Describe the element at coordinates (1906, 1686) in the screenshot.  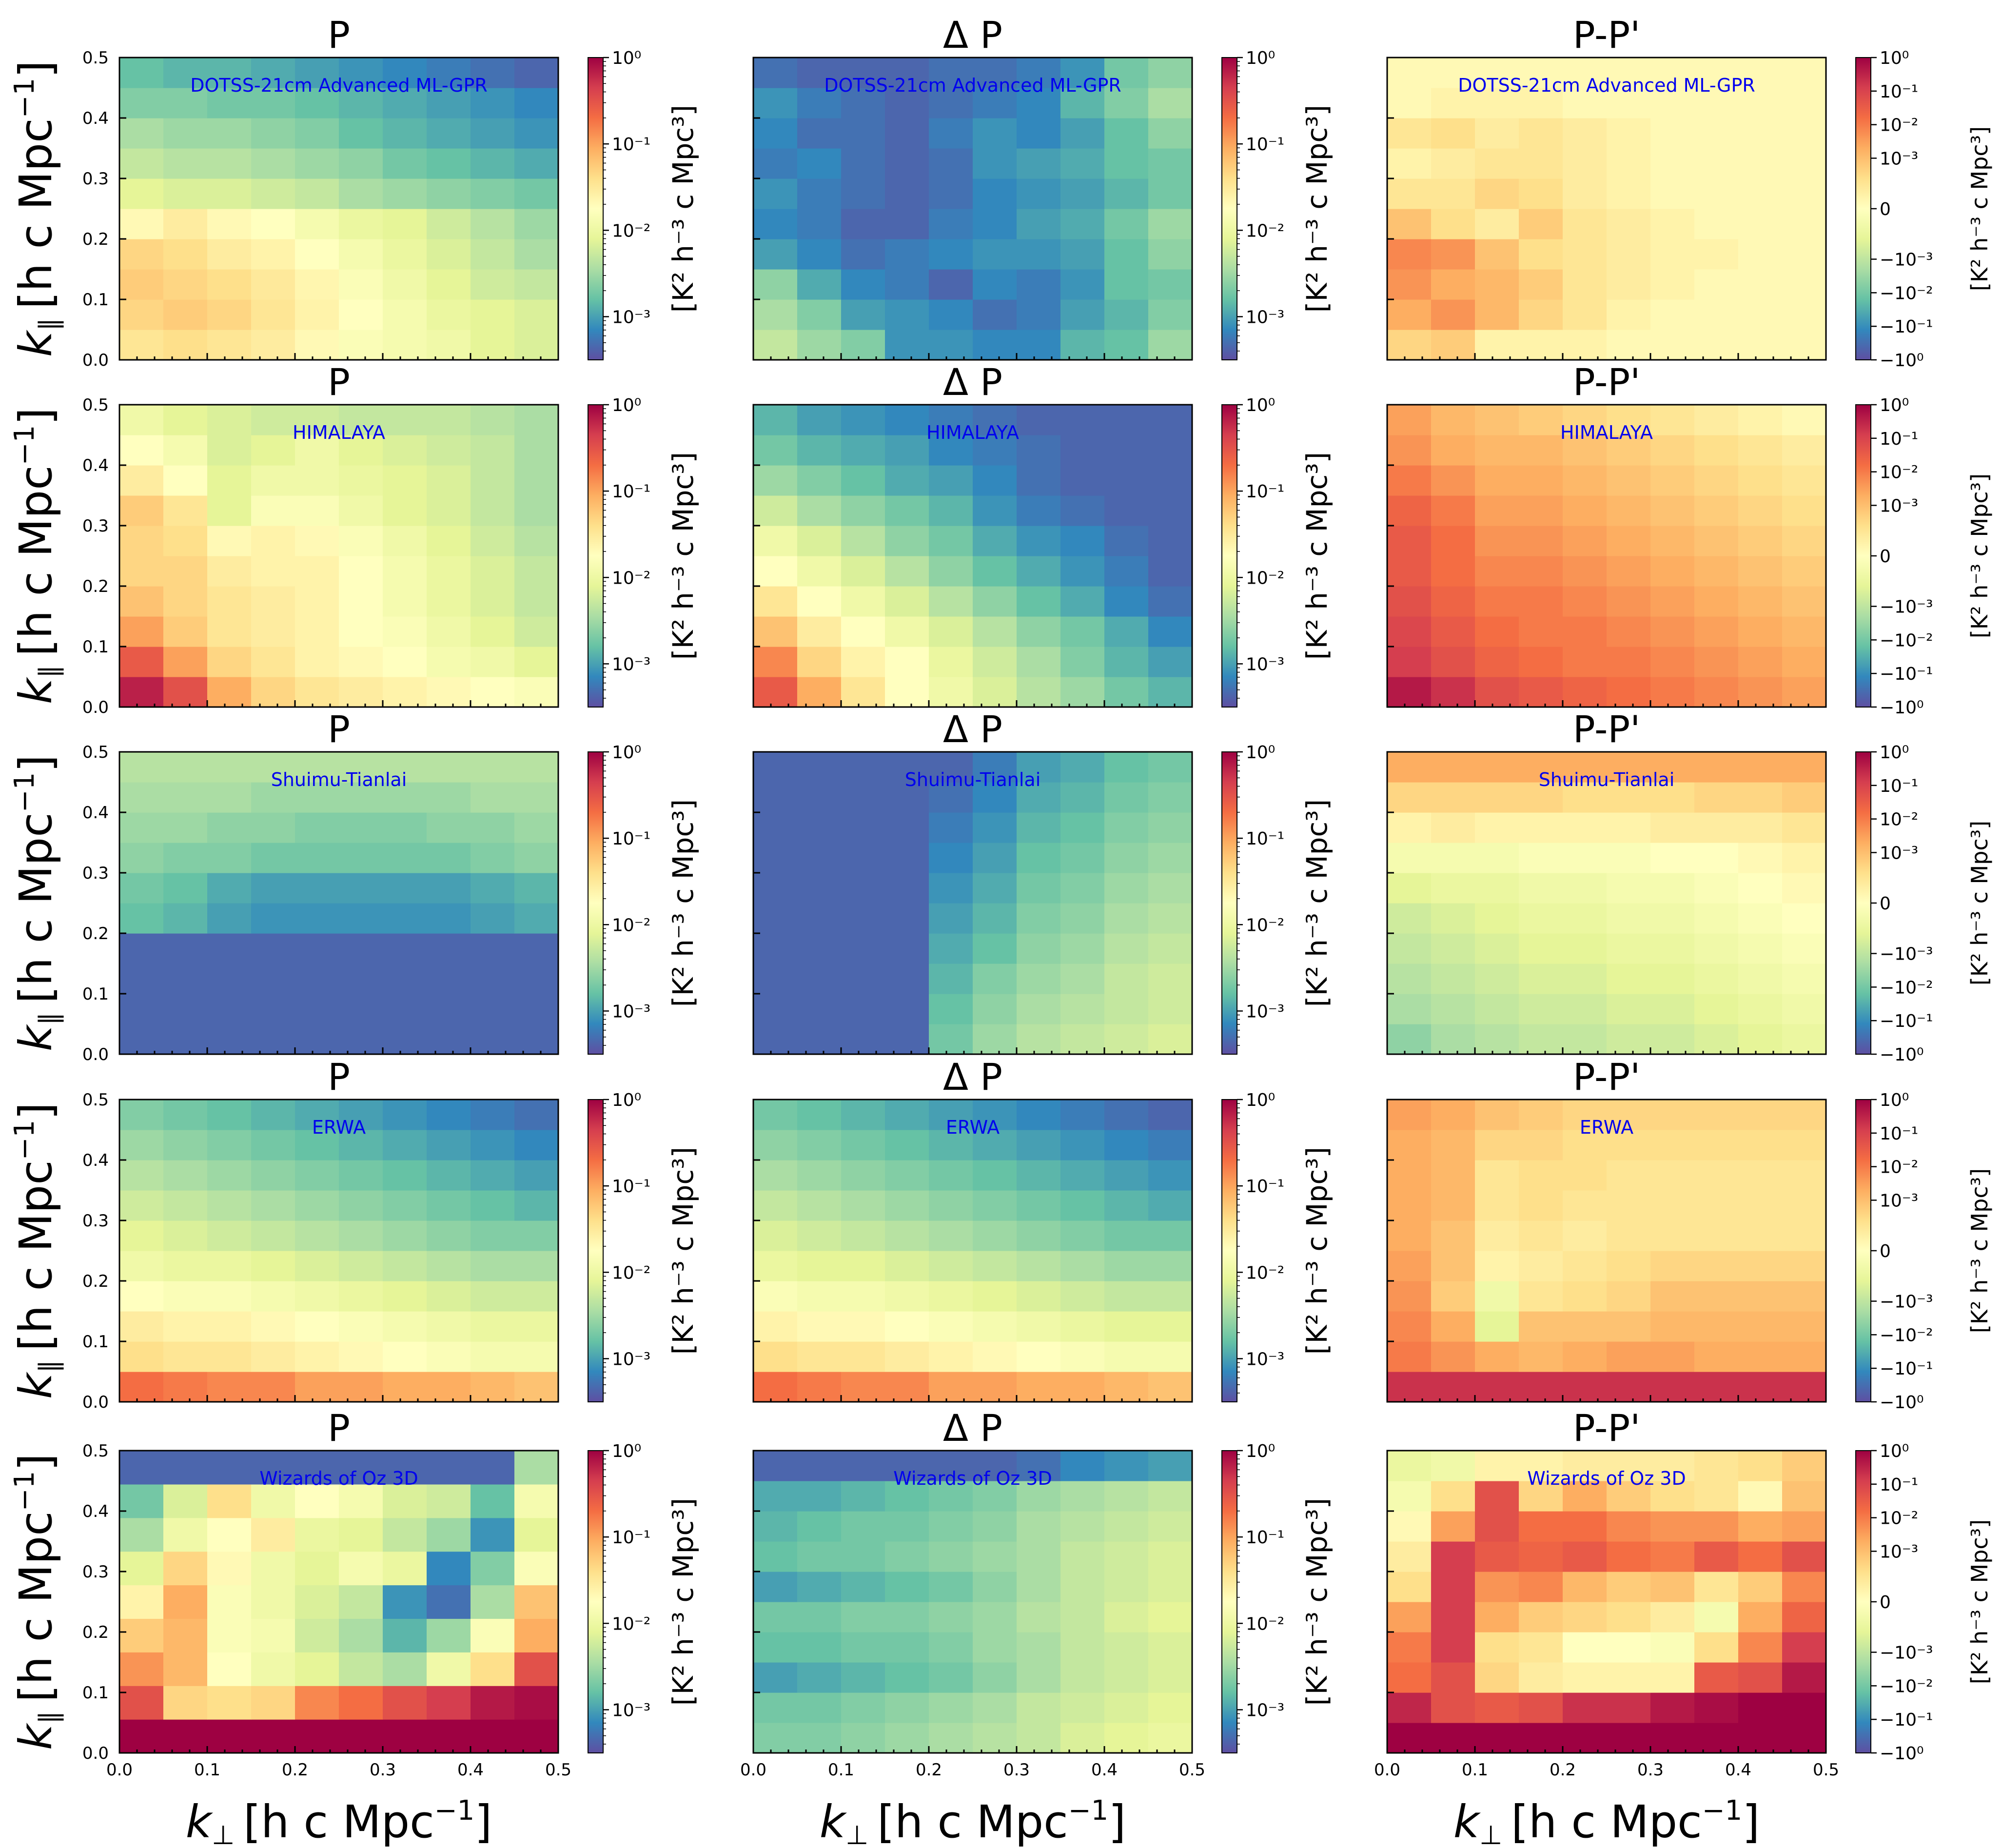
I see `colorbar-tick-label: −10⁻²` at that location.